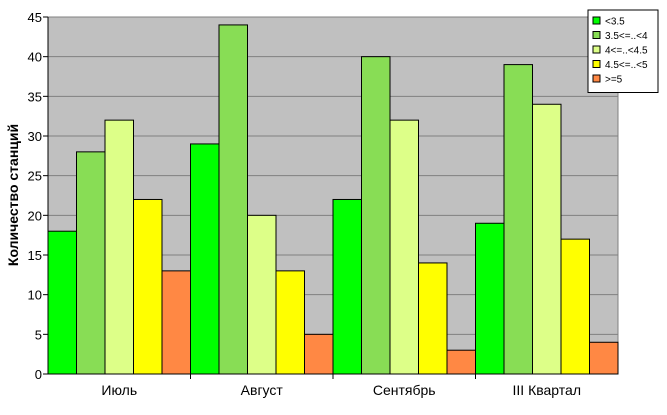 The height and width of the screenshot is (415, 667). What do you see at coordinates (38, 374) in the screenshot?
I see `y-tick-label: 0` at bounding box center [38, 374].